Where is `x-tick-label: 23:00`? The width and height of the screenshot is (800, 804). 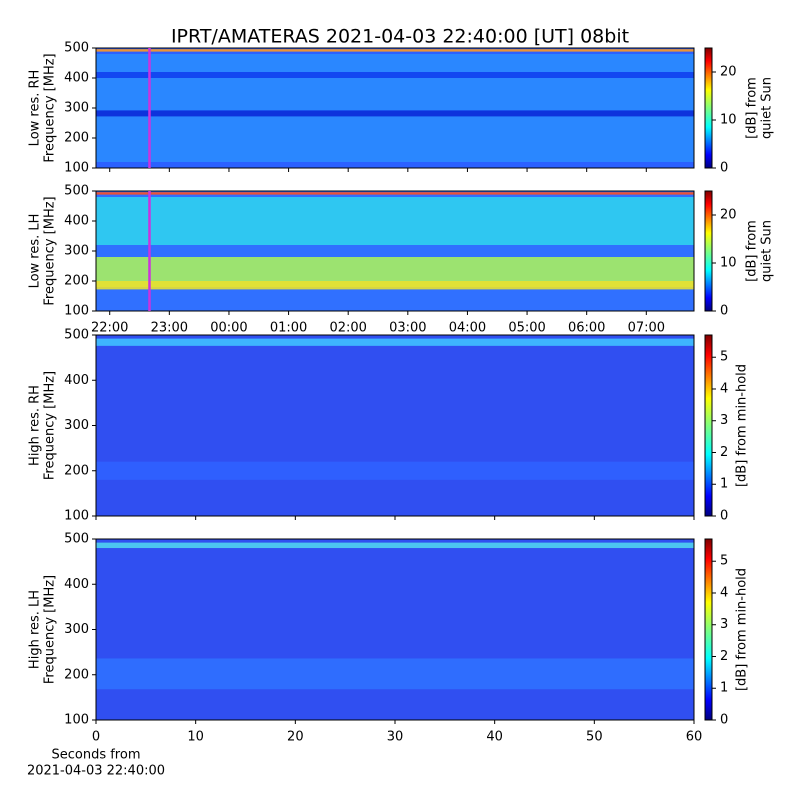
x-tick-label: 23:00 is located at coordinates (169, 328).